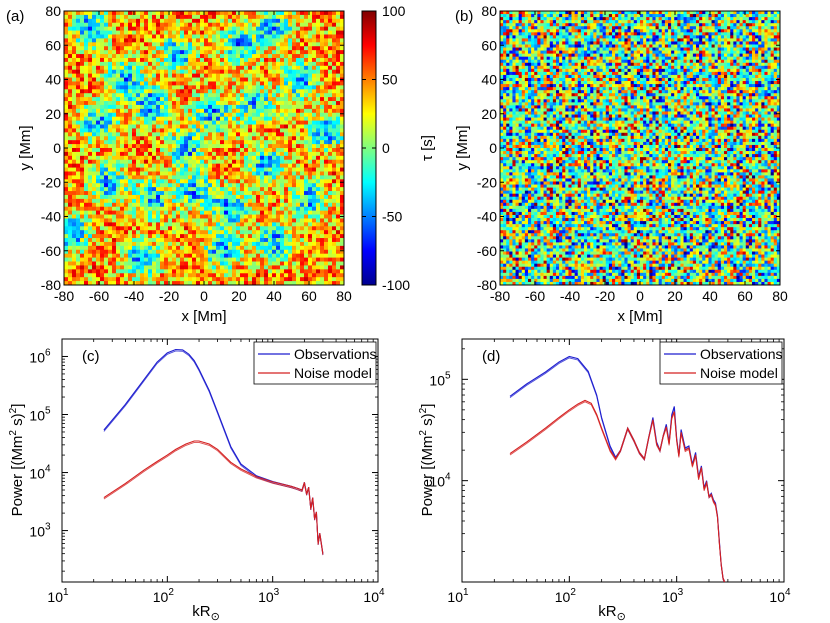 This screenshot has height=623, width=830. What do you see at coordinates (169, 296) in the screenshot?
I see `heatmap-a-xtick-label: -20` at bounding box center [169, 296].